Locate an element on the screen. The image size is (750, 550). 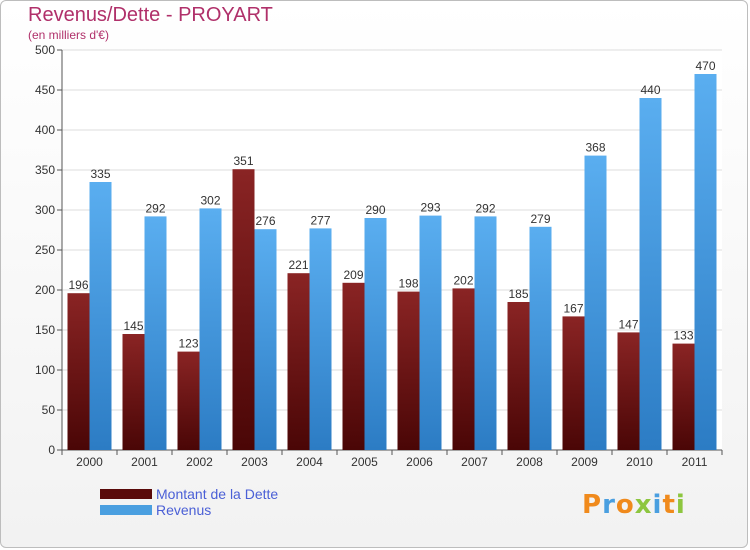
x-tick-label: 2011 is located at coordinates (695, 462).